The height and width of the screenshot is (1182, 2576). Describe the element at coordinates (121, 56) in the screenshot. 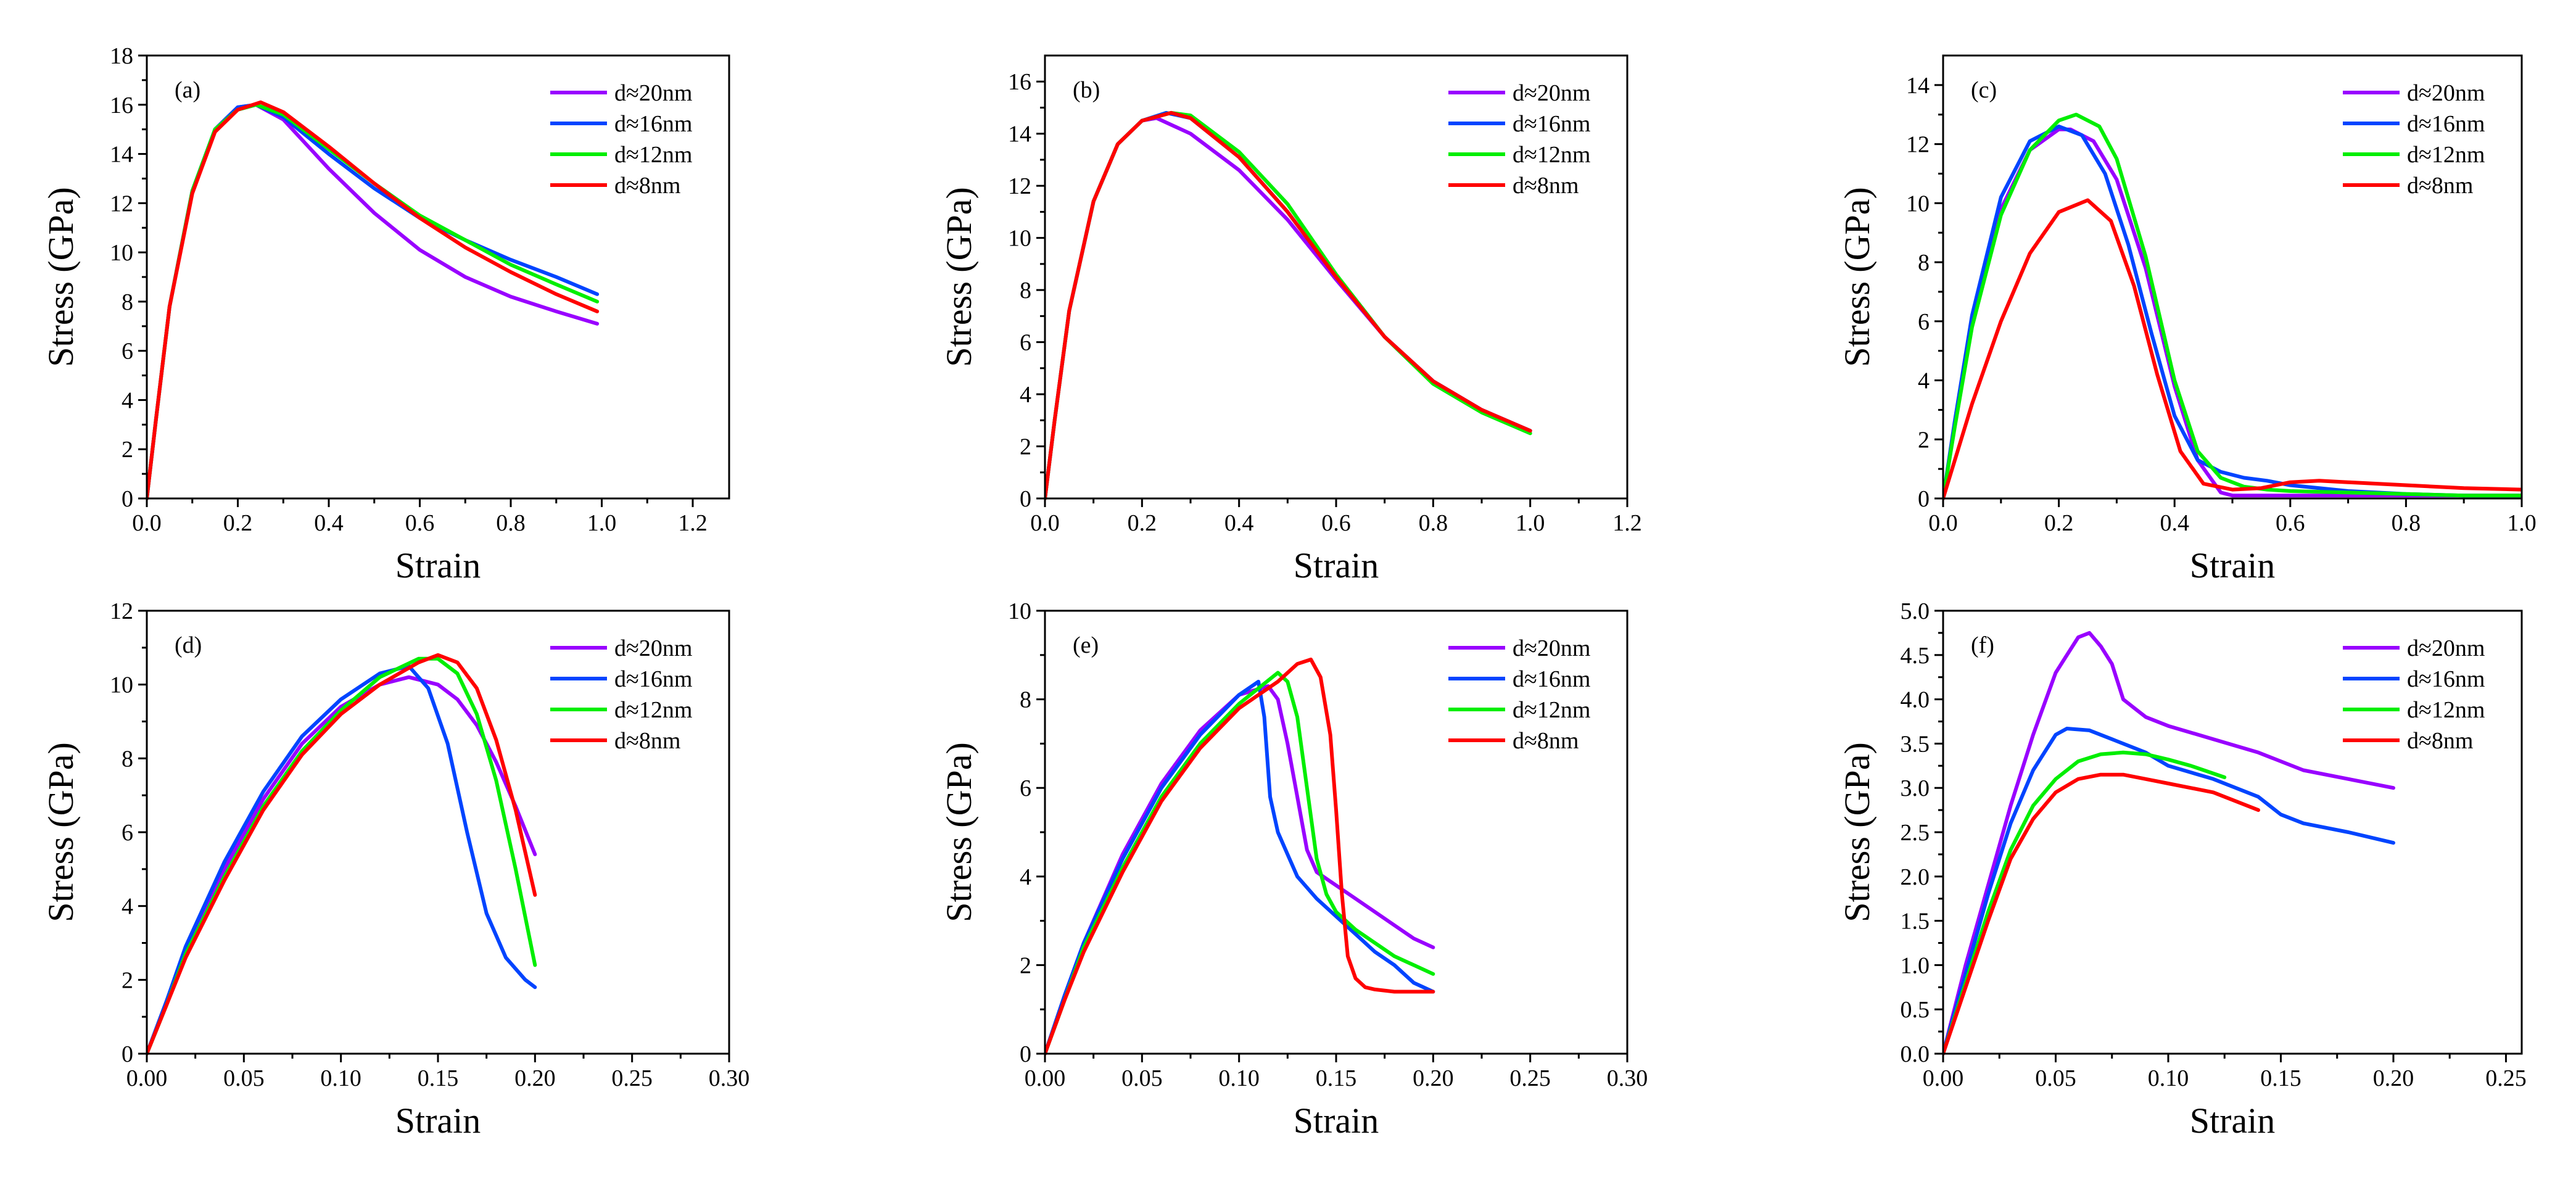

I see `y-tick-label: 18` at that location.